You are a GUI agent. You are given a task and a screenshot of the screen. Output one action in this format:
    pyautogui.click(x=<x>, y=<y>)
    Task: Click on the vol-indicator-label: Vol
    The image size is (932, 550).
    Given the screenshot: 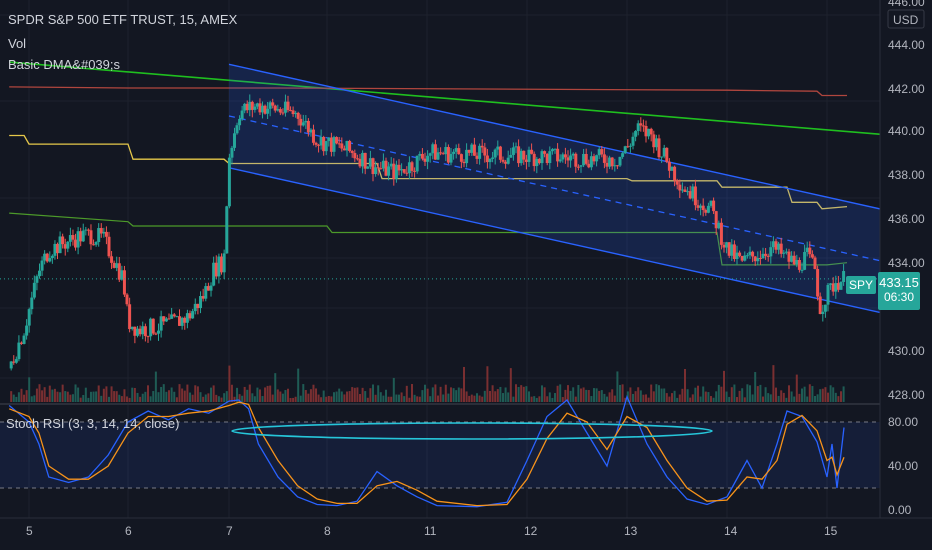 What is the action you would take?
    pyautogui.click(x=17, y=43)
    